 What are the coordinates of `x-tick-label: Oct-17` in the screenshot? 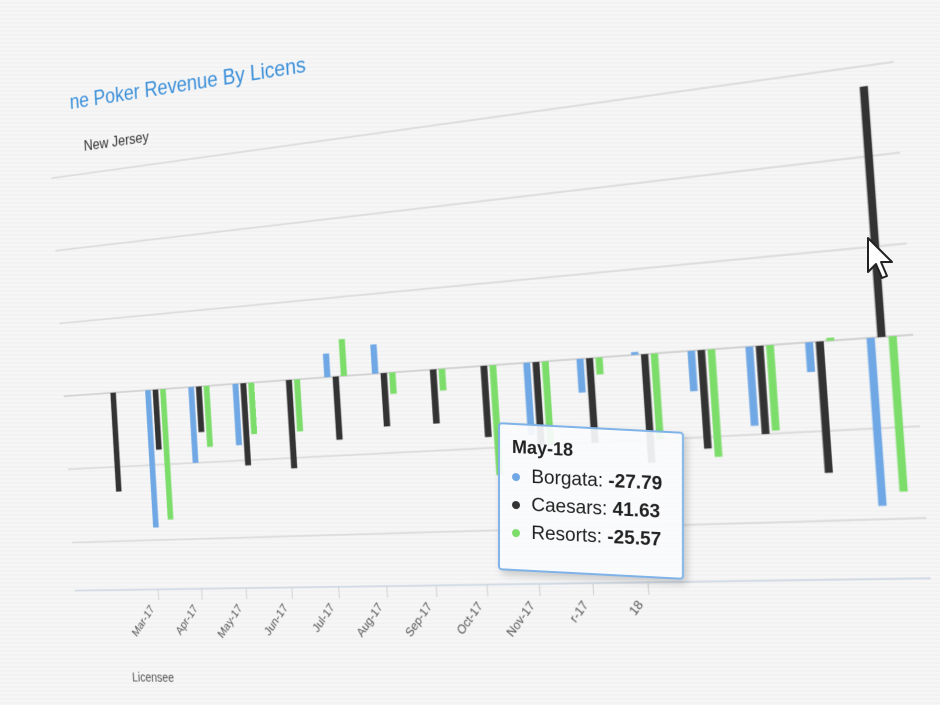 It's located at (470, 618).